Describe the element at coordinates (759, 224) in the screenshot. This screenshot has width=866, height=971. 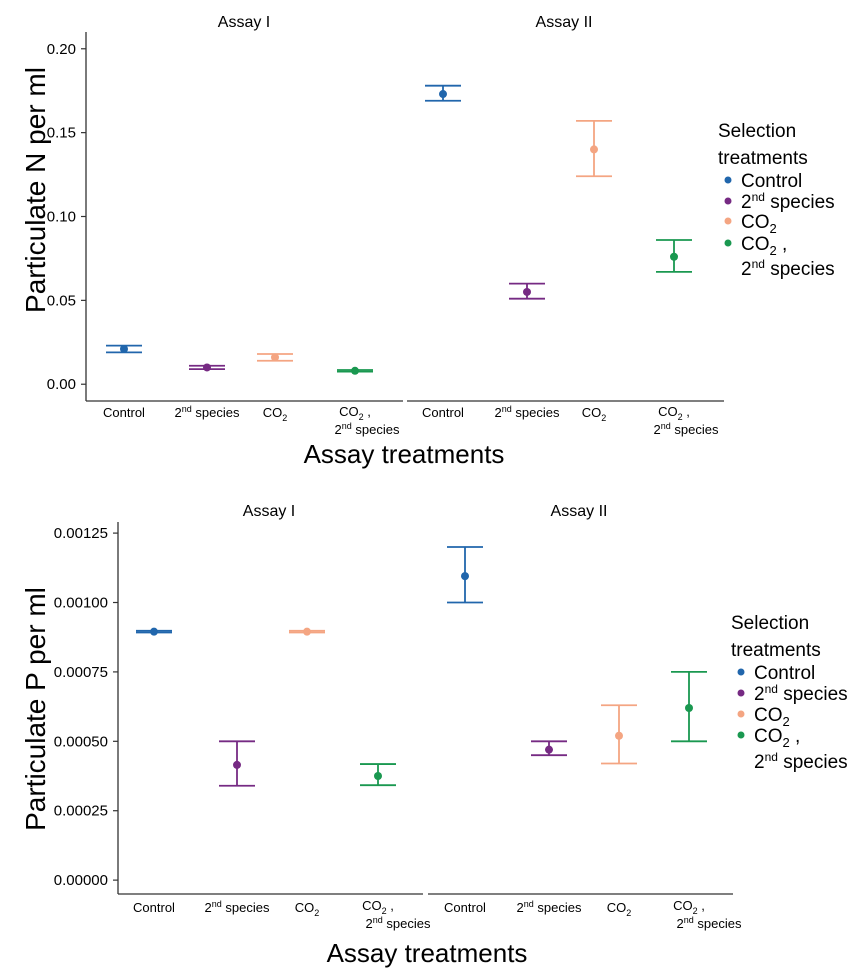
I see `legend-label-co2: CO2` at that location.